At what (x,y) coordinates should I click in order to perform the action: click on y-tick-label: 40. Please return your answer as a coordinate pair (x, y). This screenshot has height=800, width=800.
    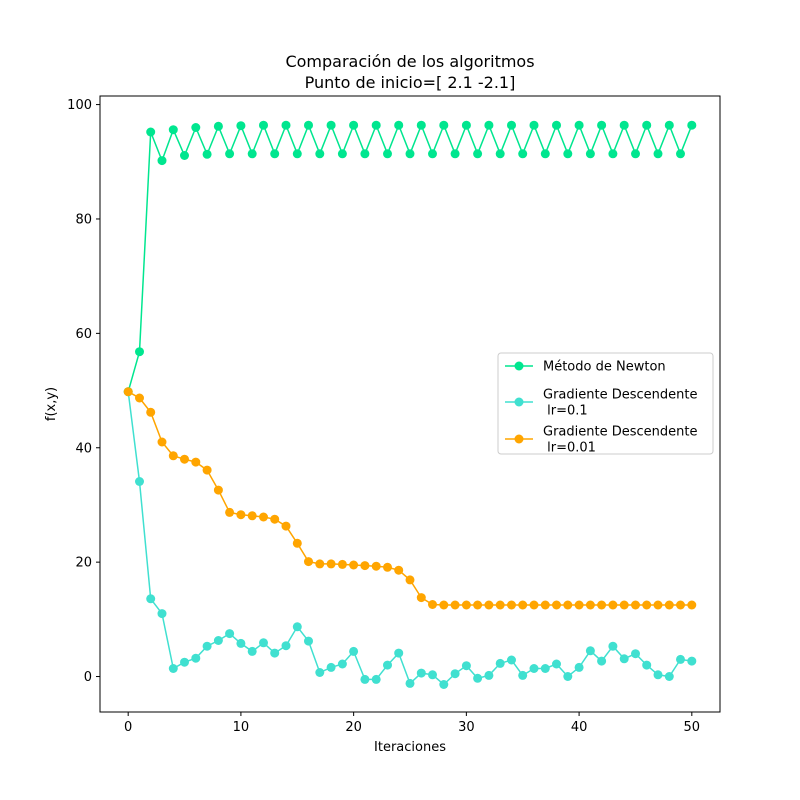
    Looking at the image, I should click on (83, 448).